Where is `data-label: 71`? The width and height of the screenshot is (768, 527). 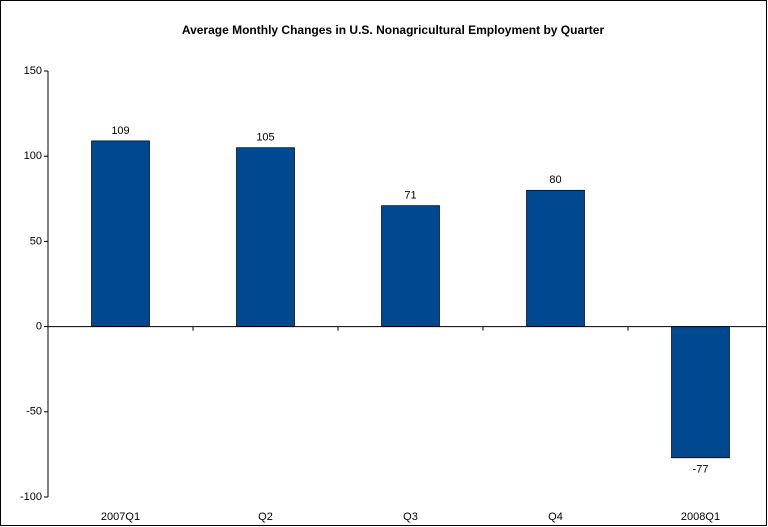
data-label: 71 is located at coordinates (410, 196).